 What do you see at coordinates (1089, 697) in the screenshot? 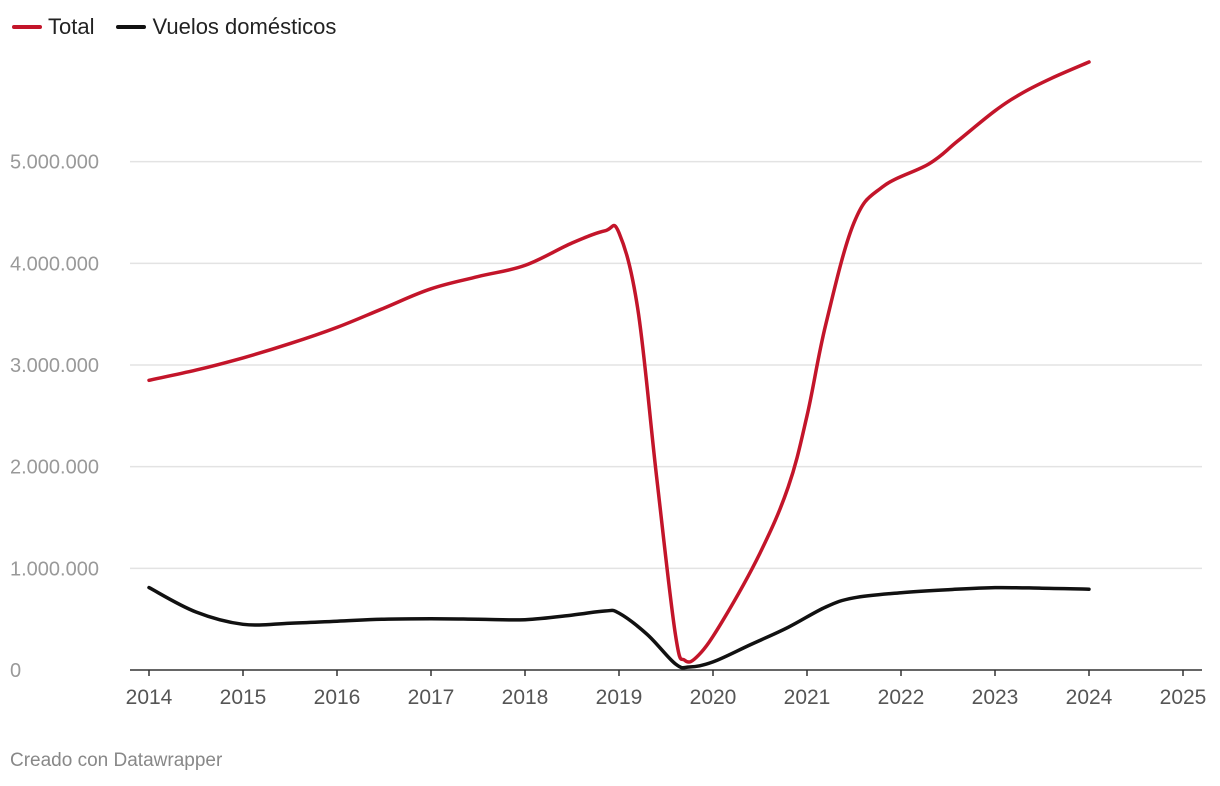
I see `x-tick-label: 2024` at bounding box center [1089, 697].